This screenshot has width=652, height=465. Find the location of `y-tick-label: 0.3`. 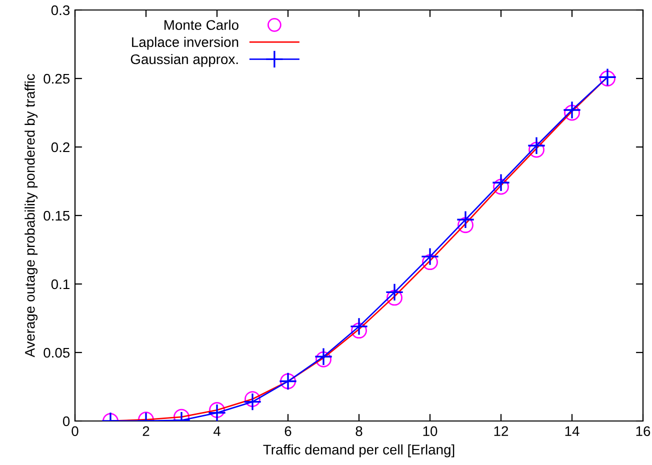

y-tick-label: 0.3 is located at coordinates (60, 10).